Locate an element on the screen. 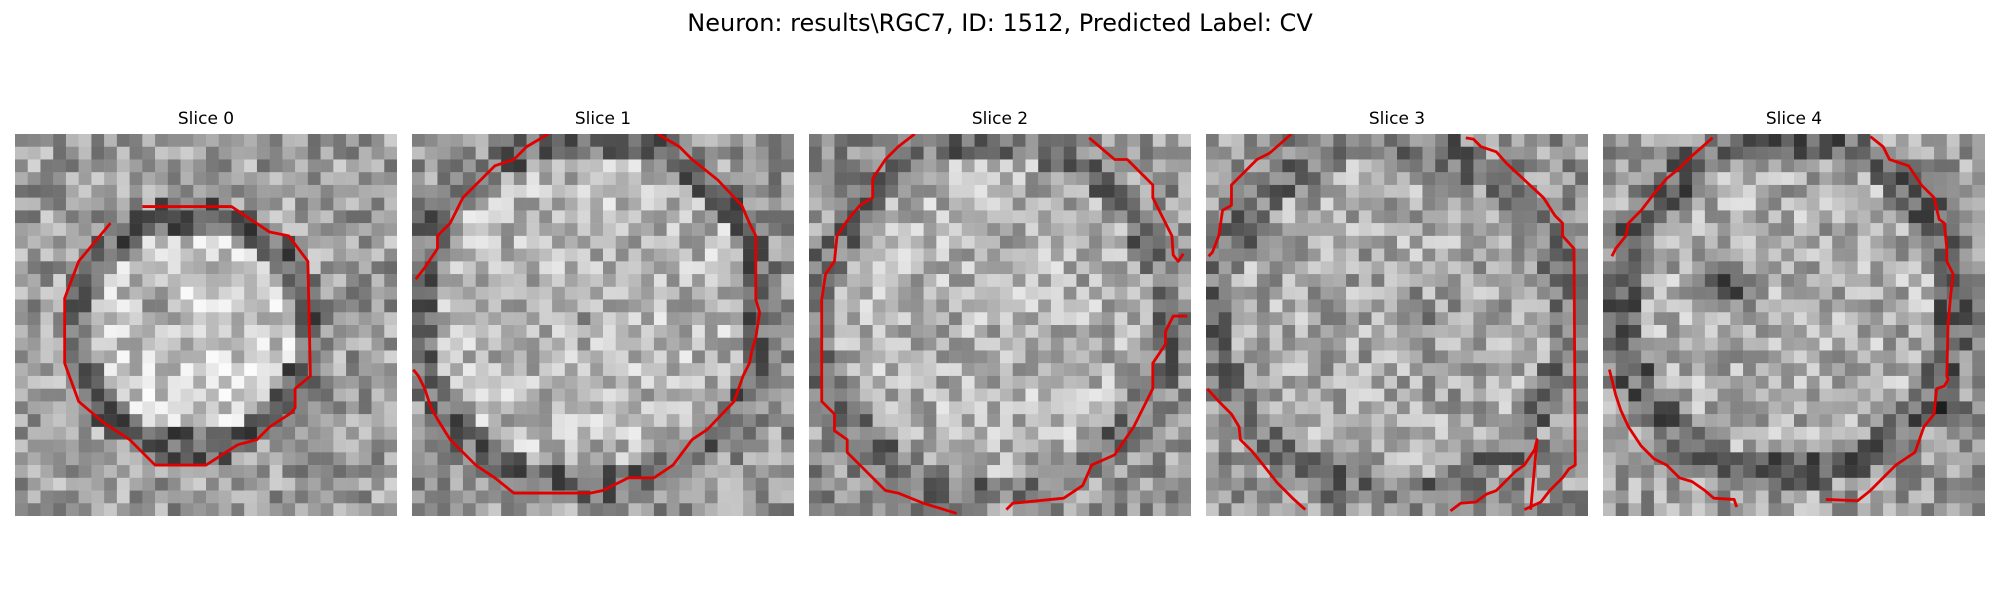 This screenshot has width=2000, height=600. slice-panel-1: Slice 1 is located at coordinates (603, 312).